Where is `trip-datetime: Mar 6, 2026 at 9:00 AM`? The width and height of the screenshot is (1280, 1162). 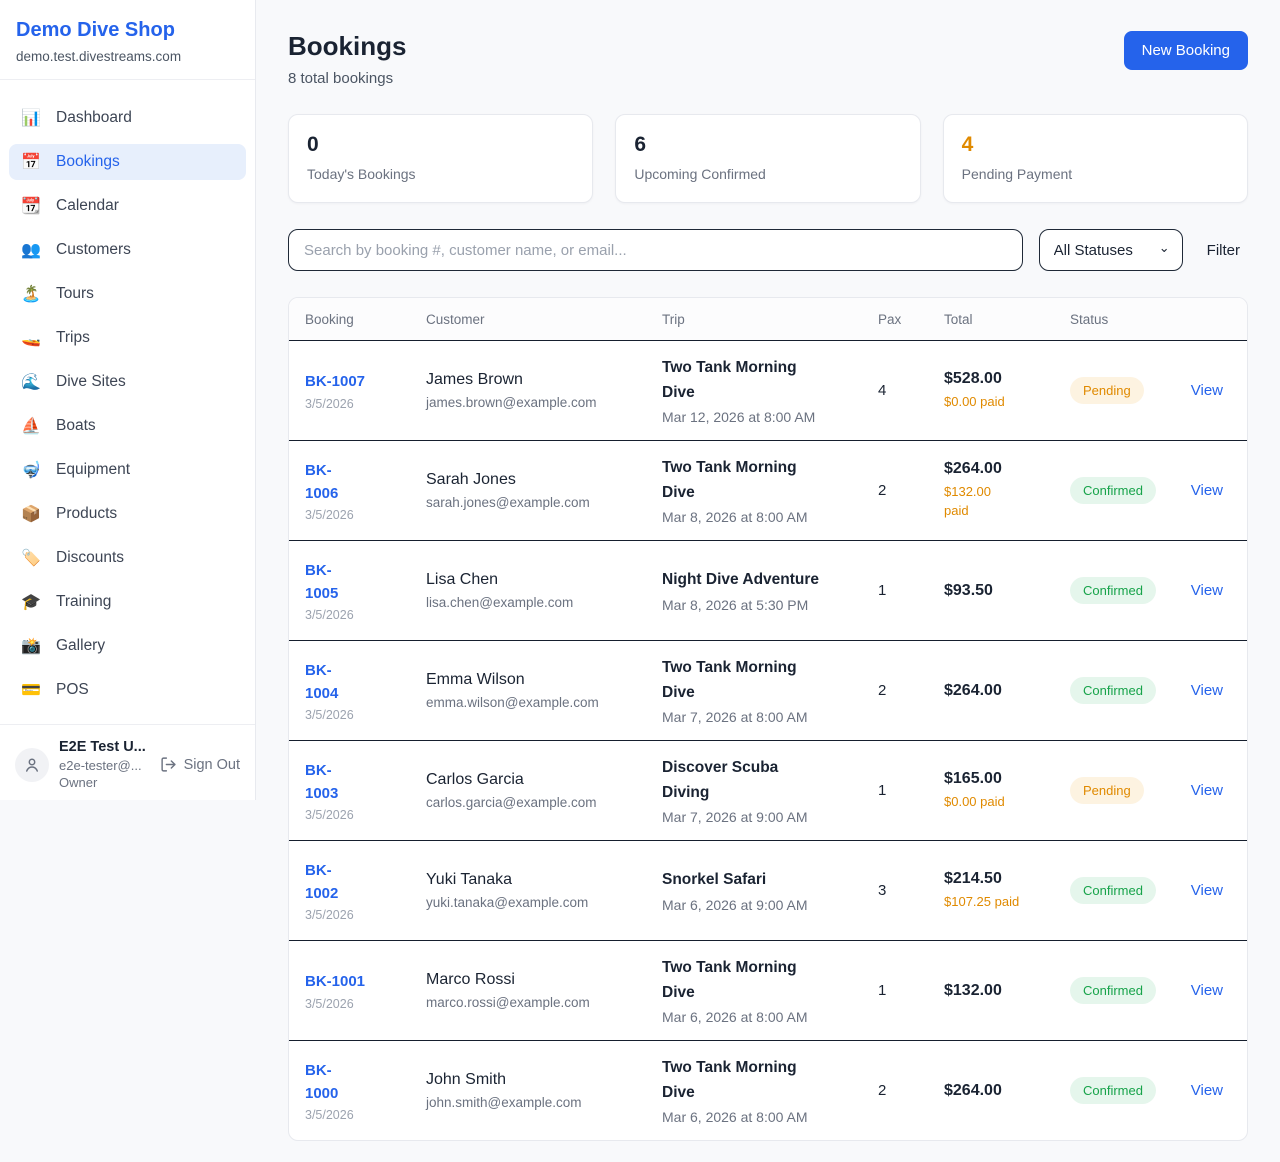 trip-datetime: Mar 6, 2026 at 9:00 AM is located at coordinates (735, 904).